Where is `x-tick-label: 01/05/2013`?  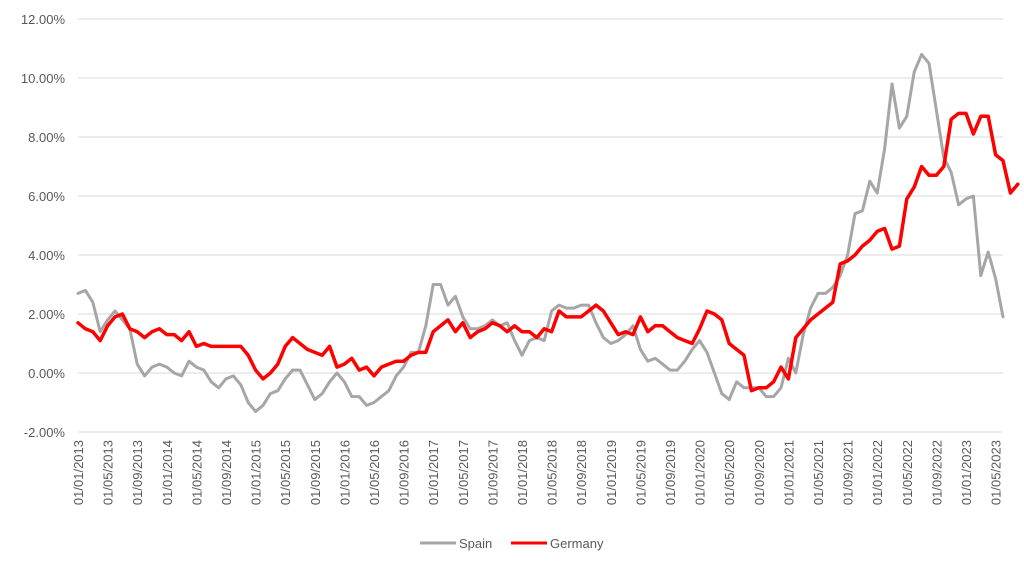
x-tick-label: 01/05/2013 is located at coordinates (108, 472).